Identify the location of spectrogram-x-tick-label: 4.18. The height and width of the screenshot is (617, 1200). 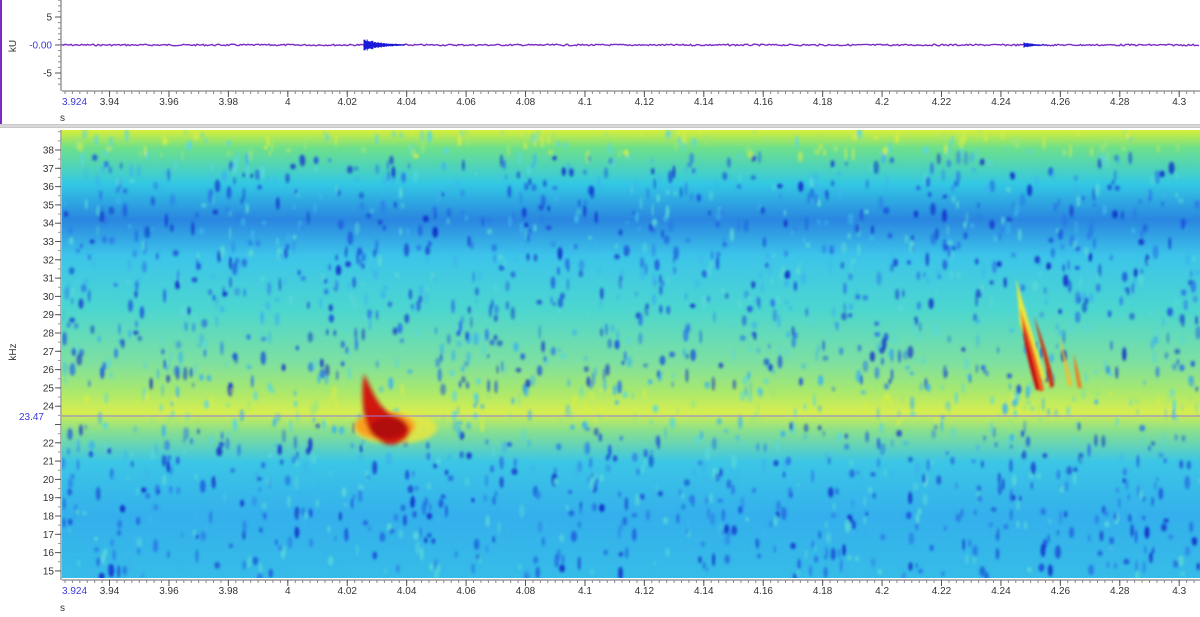
(823, 591).